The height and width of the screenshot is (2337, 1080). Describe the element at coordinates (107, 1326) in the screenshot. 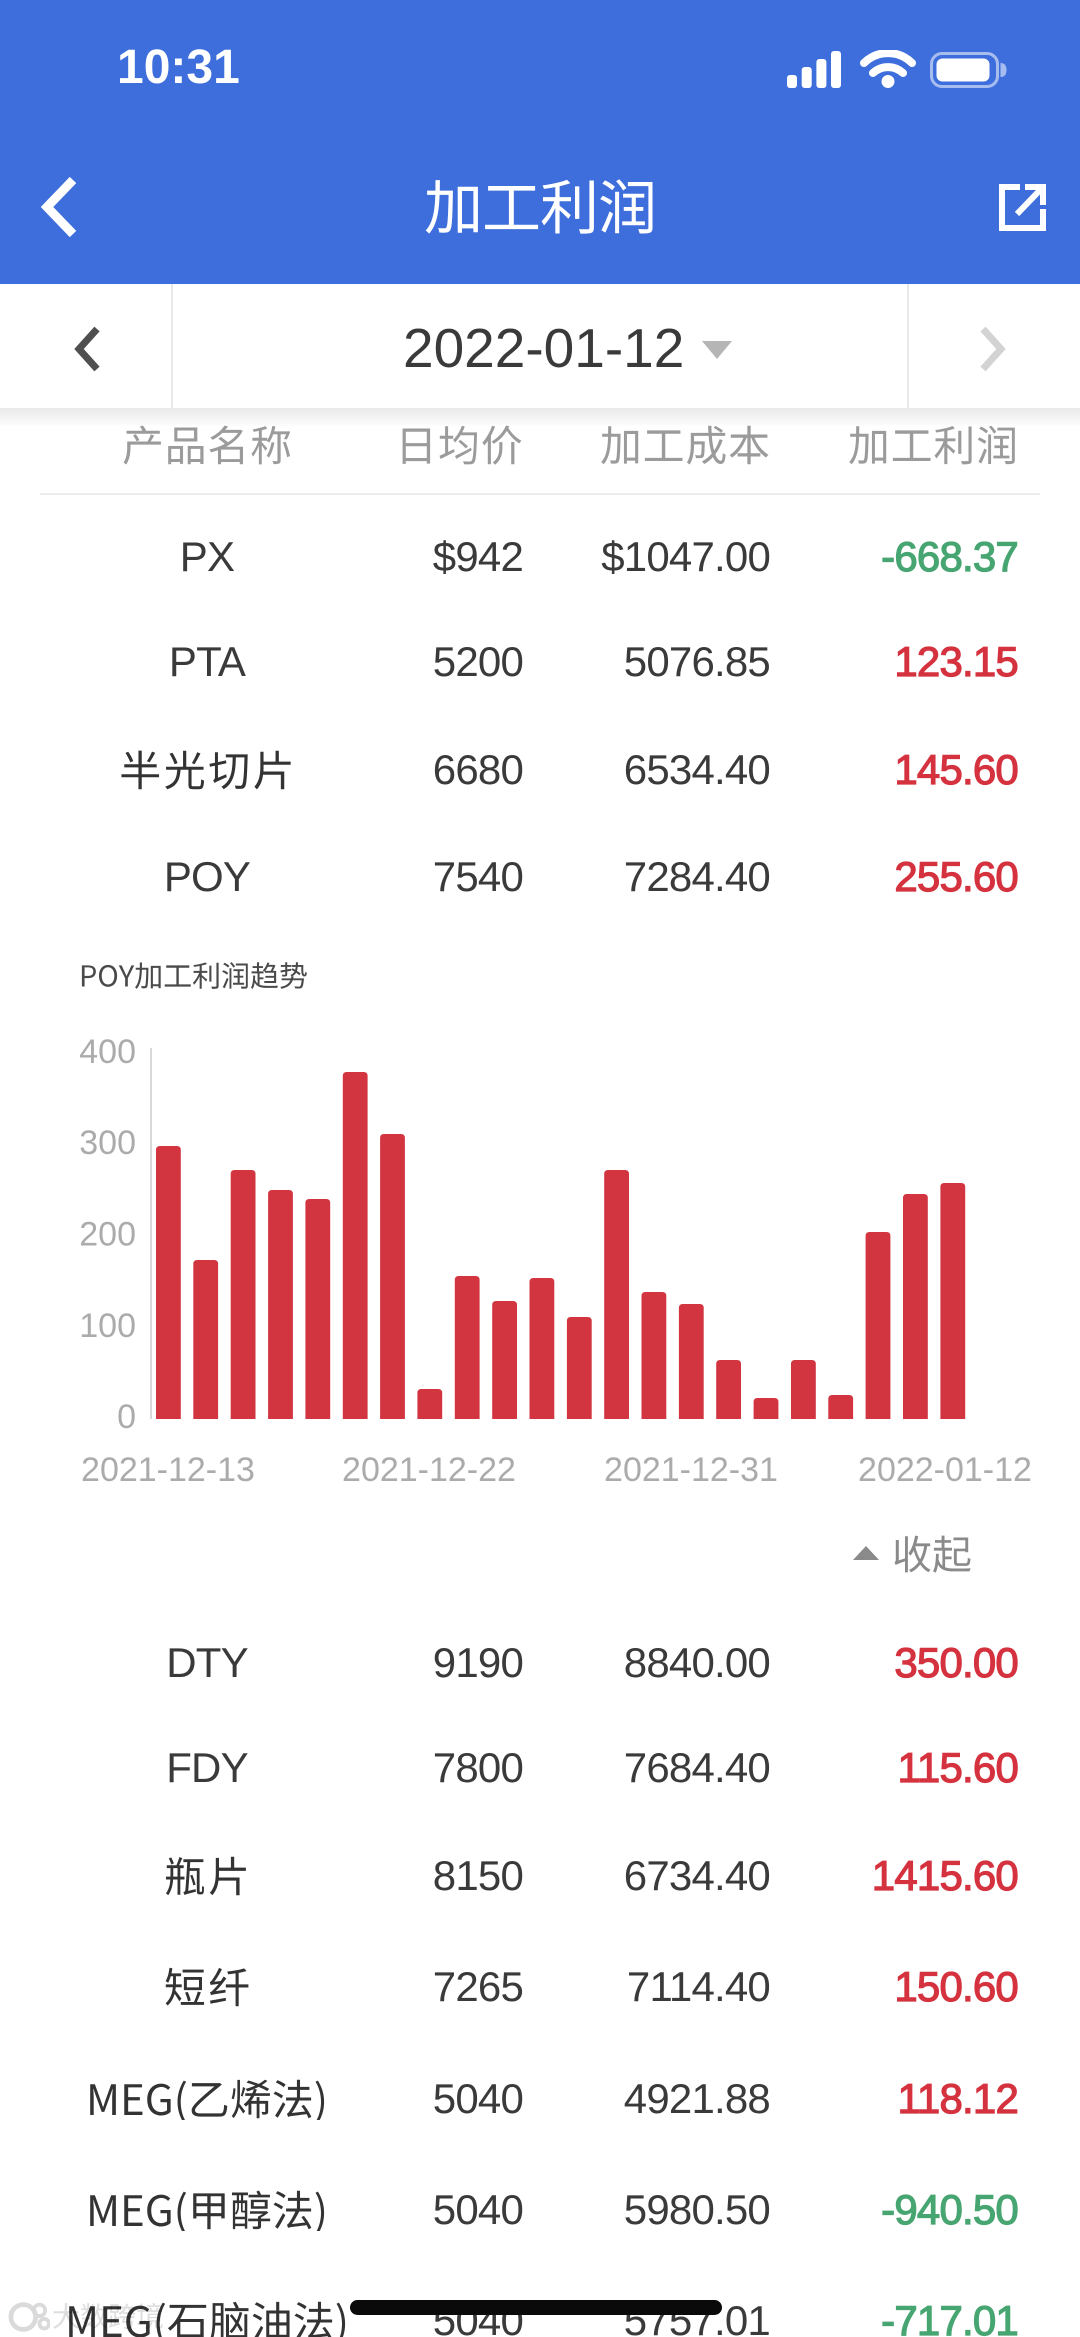

I see `svg-text: 100` at that location.